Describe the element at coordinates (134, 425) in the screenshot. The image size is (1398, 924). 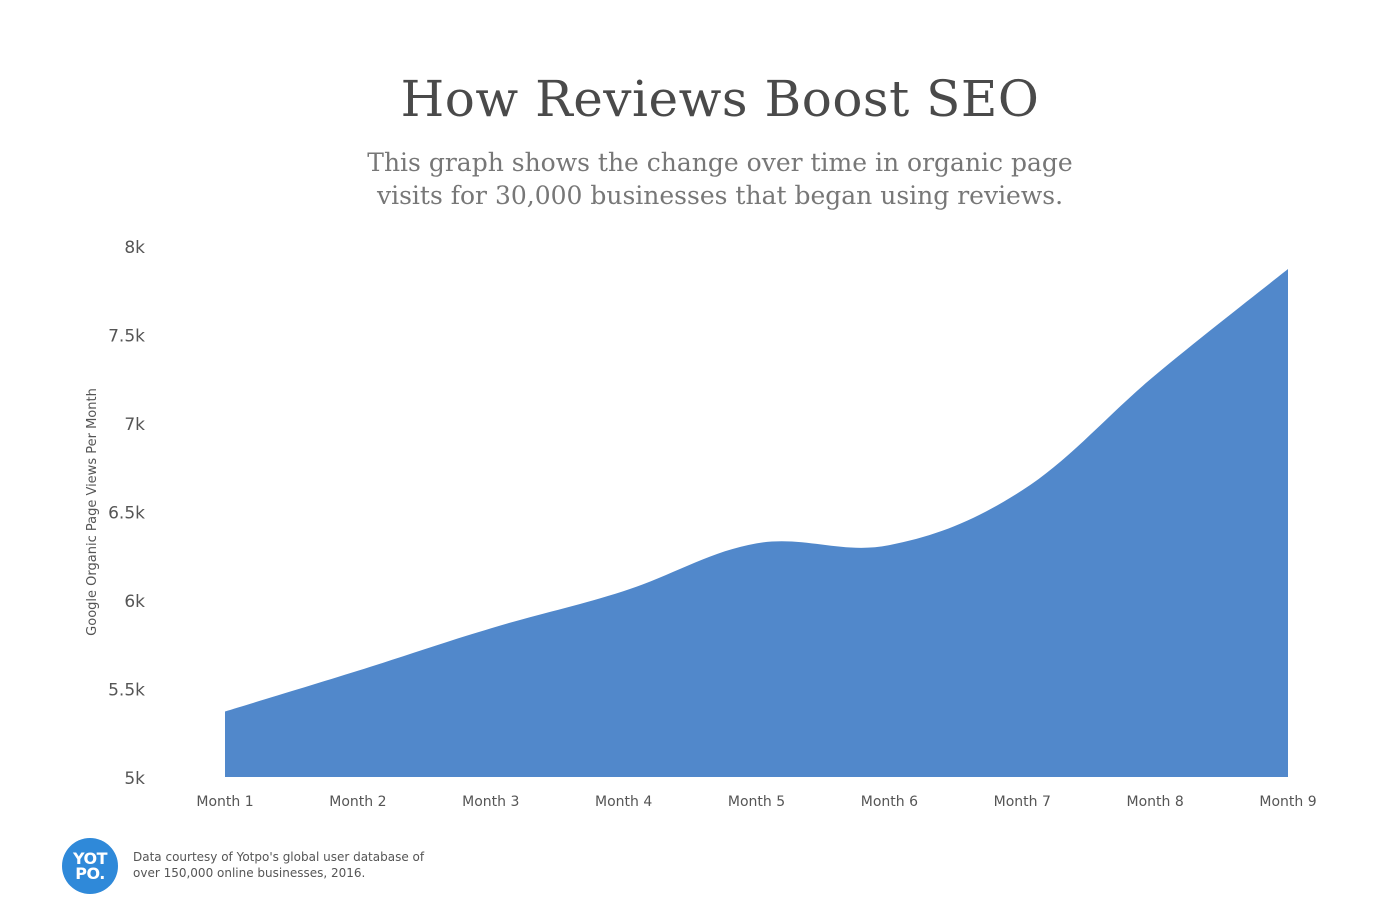
I see `y-tick-label: 7k` at that location.